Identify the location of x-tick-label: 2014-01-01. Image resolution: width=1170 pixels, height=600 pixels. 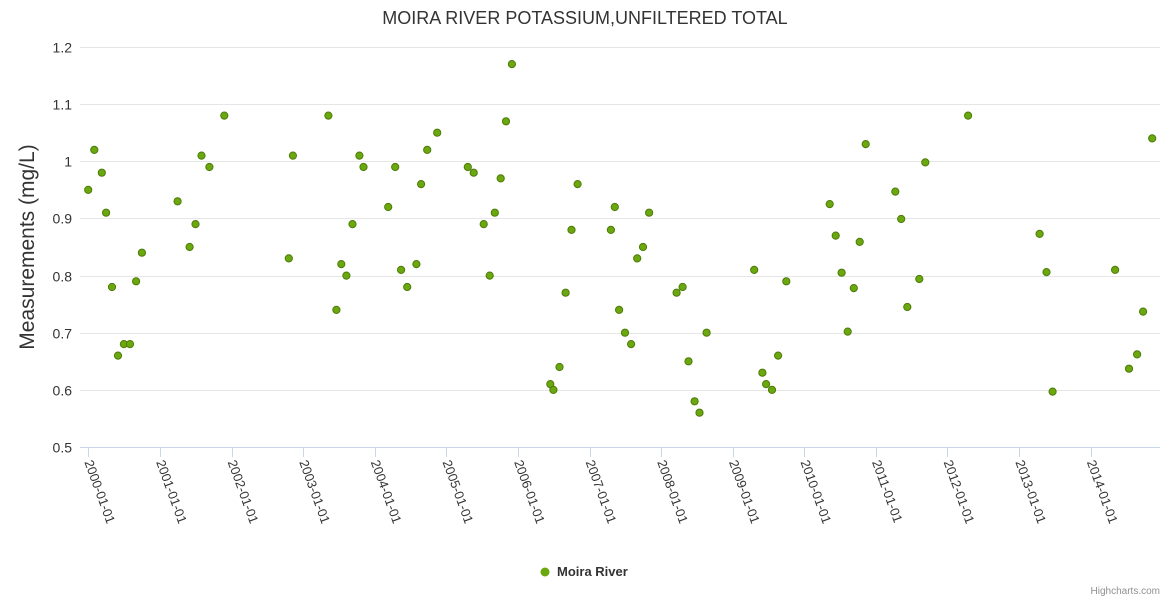
(1102, 492).